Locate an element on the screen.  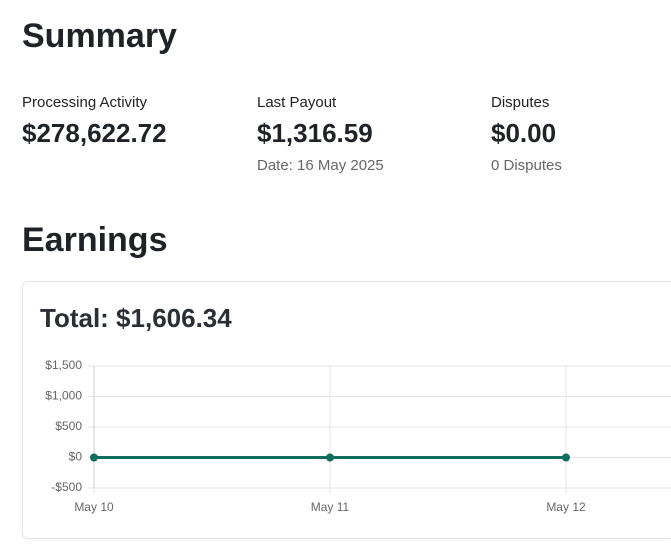
y-tick-label: $1,500 is located at coordinates (63, 365).